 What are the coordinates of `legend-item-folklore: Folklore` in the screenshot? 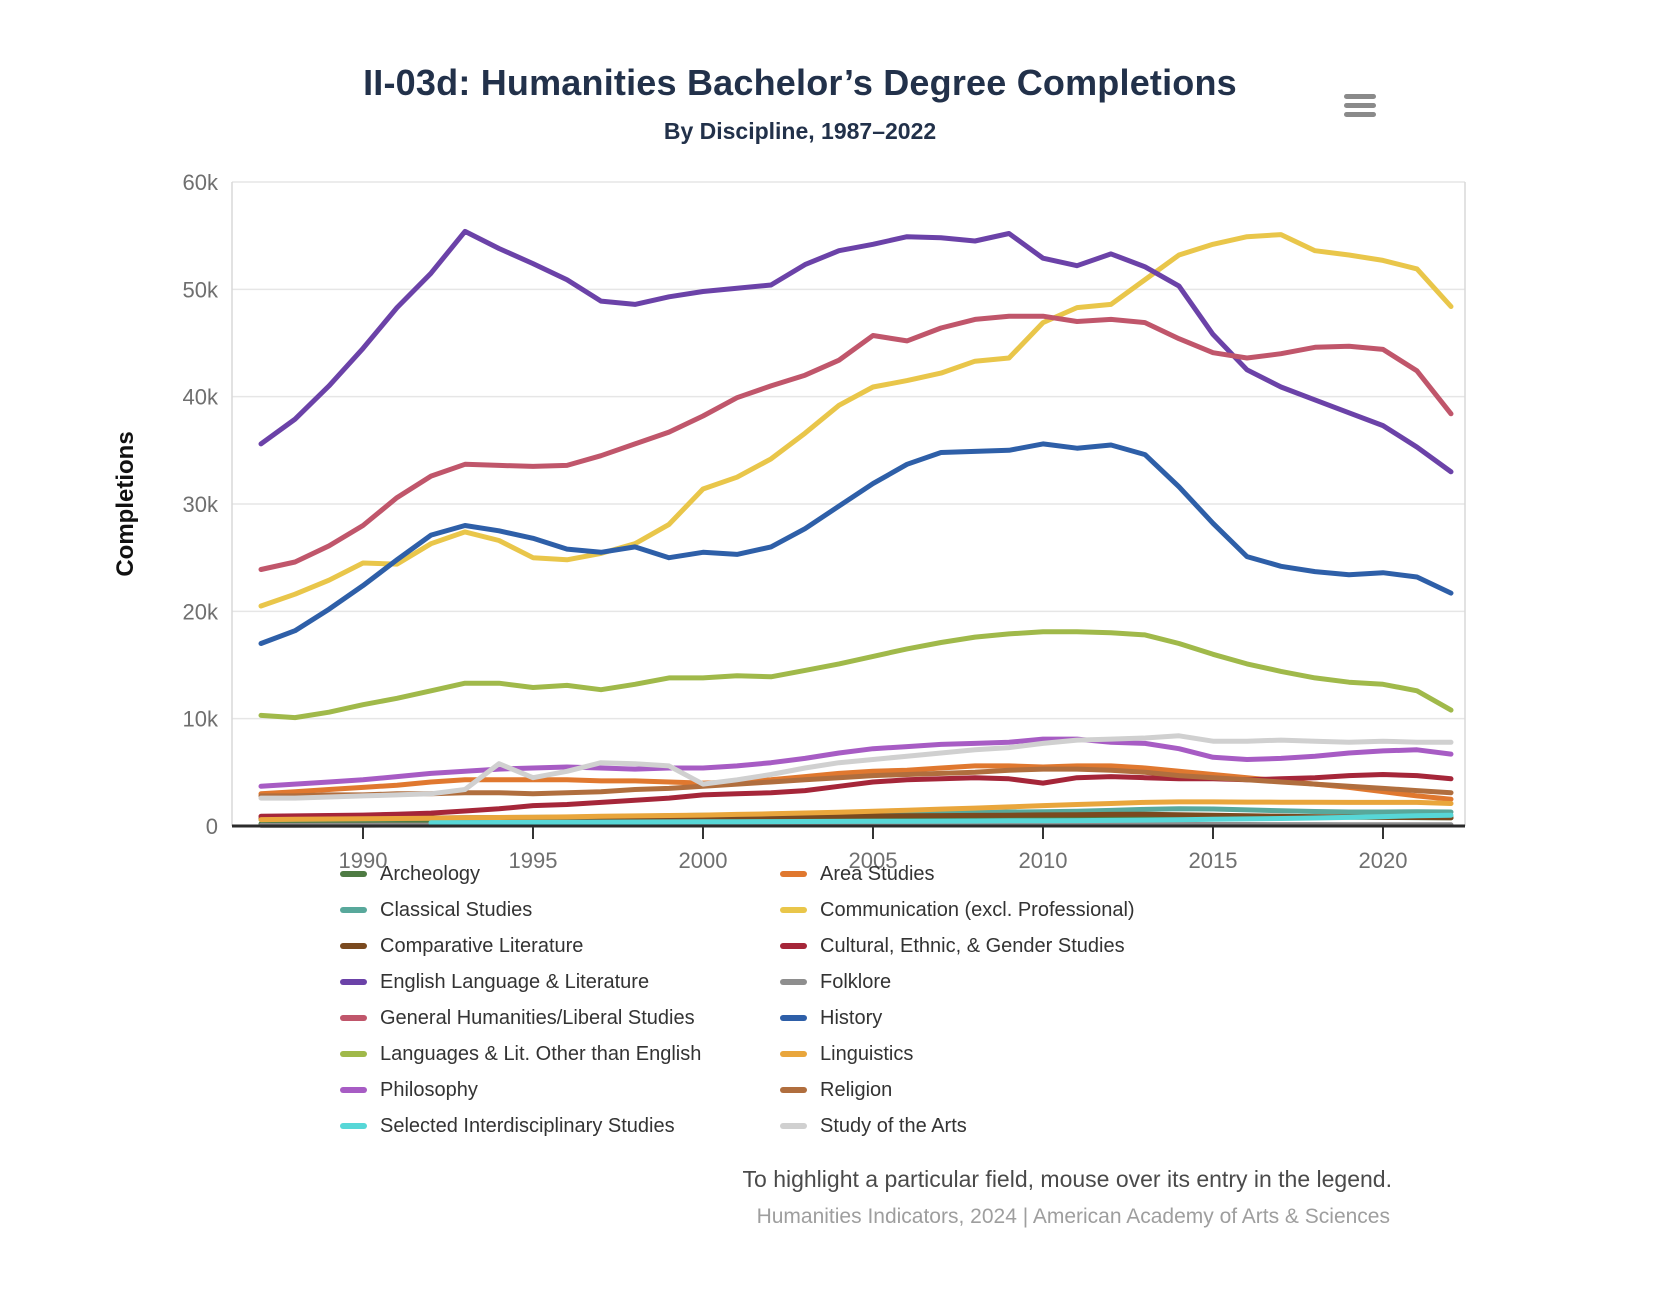 It's located at (1100, 982).